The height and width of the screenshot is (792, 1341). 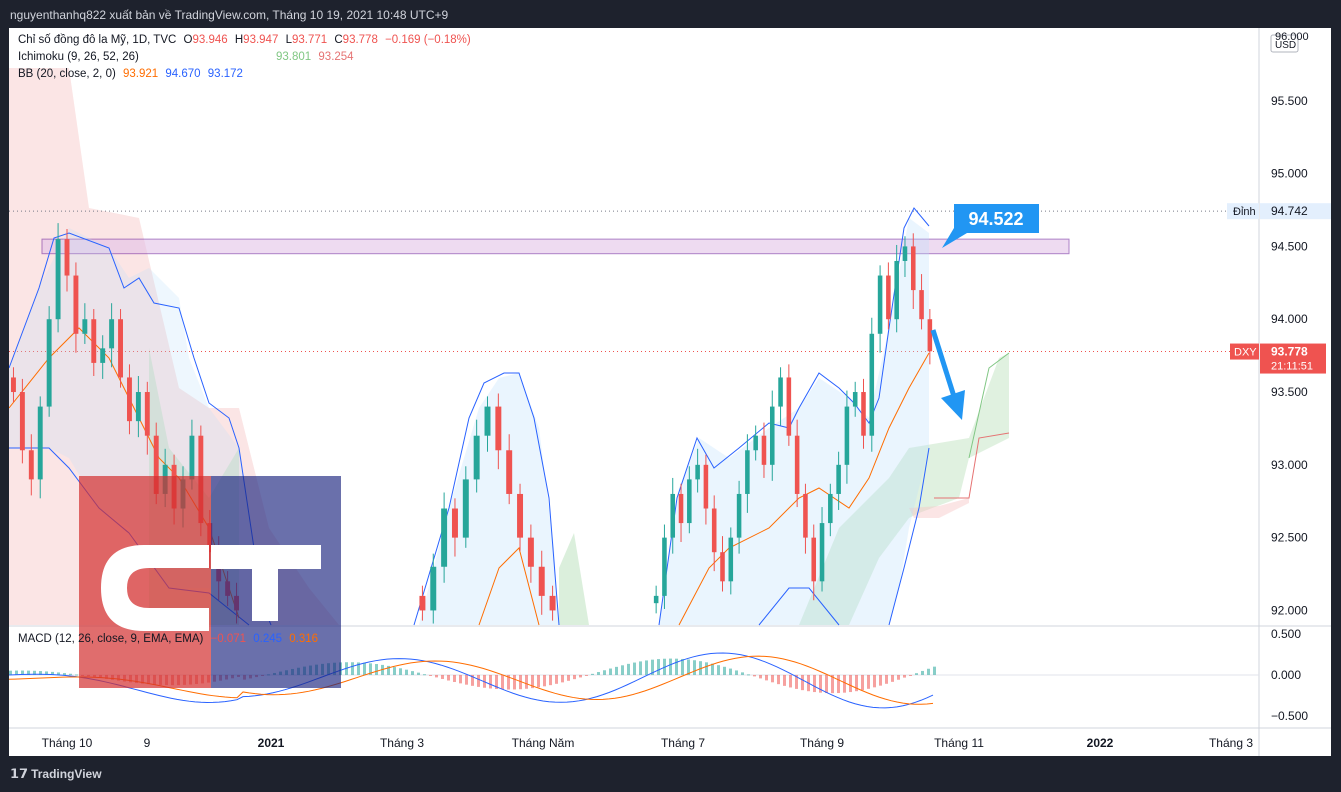 What do you see at coordinates (1289, 392) in the screenshot?
I see `price-tick-label: 93.500` at bounding box center [1289, 392].